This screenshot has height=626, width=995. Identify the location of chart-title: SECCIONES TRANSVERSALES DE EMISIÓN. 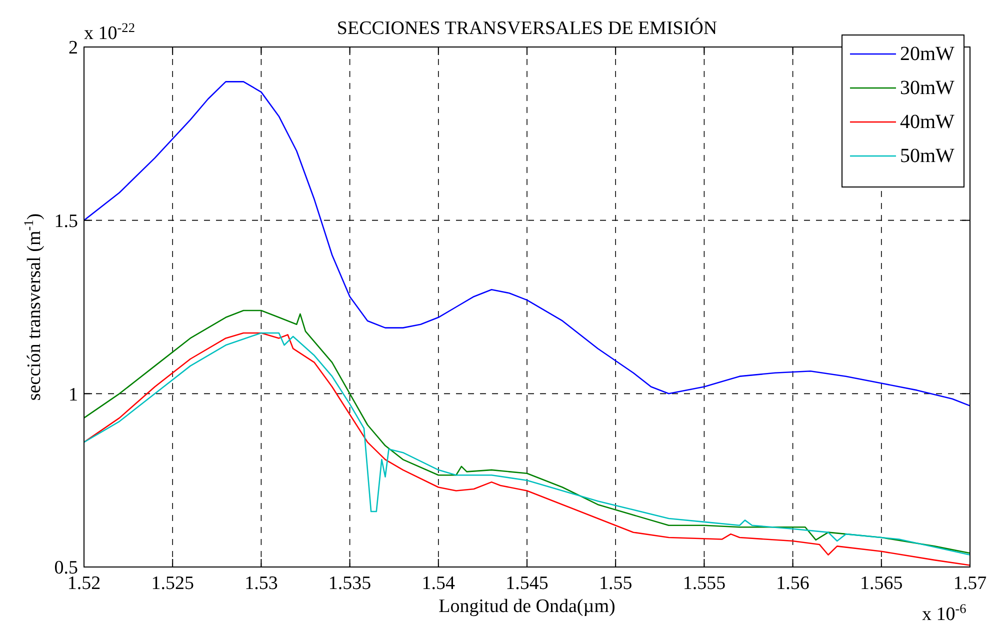
(527, 28).